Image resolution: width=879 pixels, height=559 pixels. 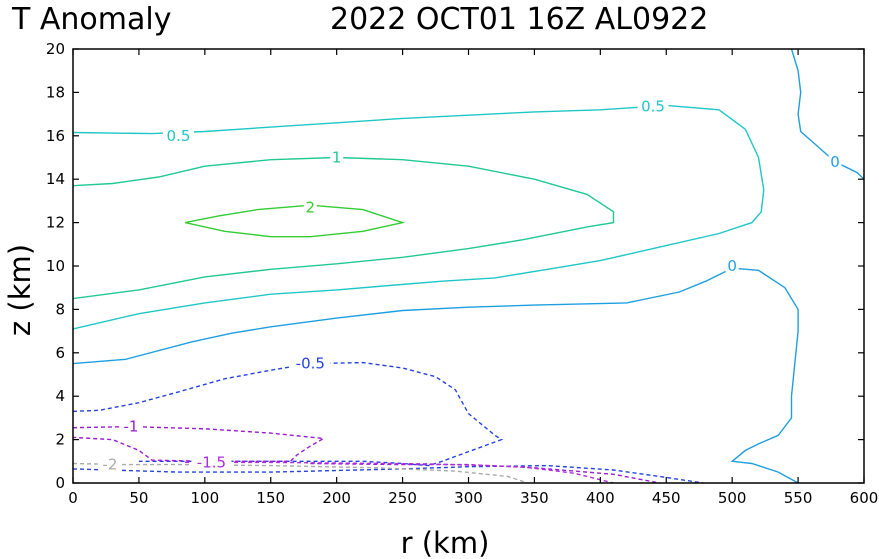 I want to click on x-tick-label-3: 150, so click(x=270, y=498).